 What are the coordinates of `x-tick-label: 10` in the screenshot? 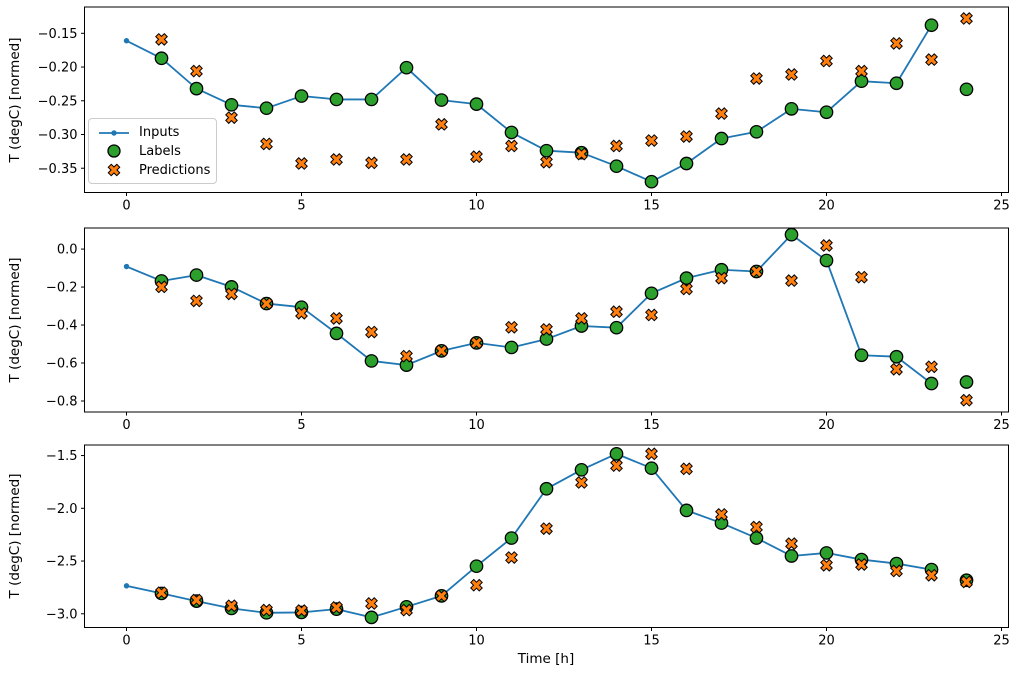 It's located at (476, 640).